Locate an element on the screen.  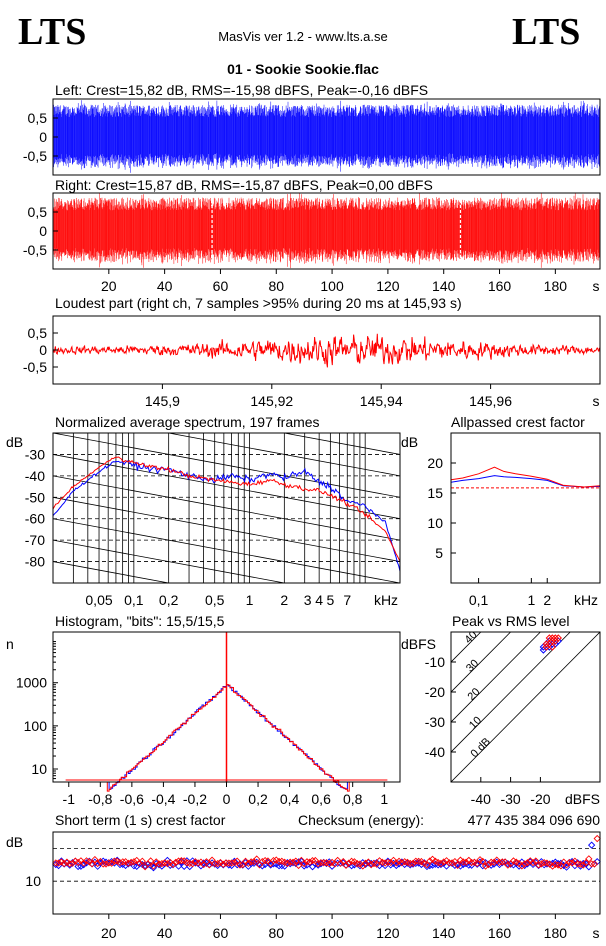
allpassed-title: Allpassed crest factor is located at coordinates (518, 422).